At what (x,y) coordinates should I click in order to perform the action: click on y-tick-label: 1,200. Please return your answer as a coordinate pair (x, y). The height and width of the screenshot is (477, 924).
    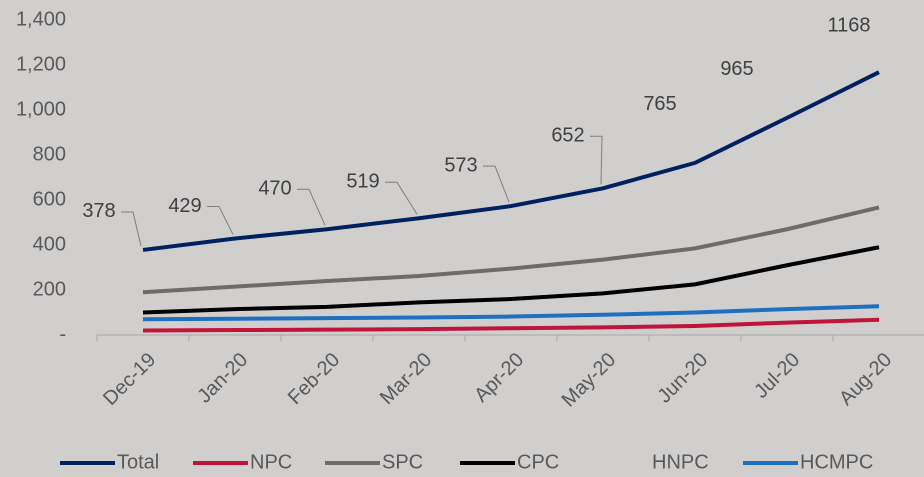
    Looking at the image, I should click on (41, 64).